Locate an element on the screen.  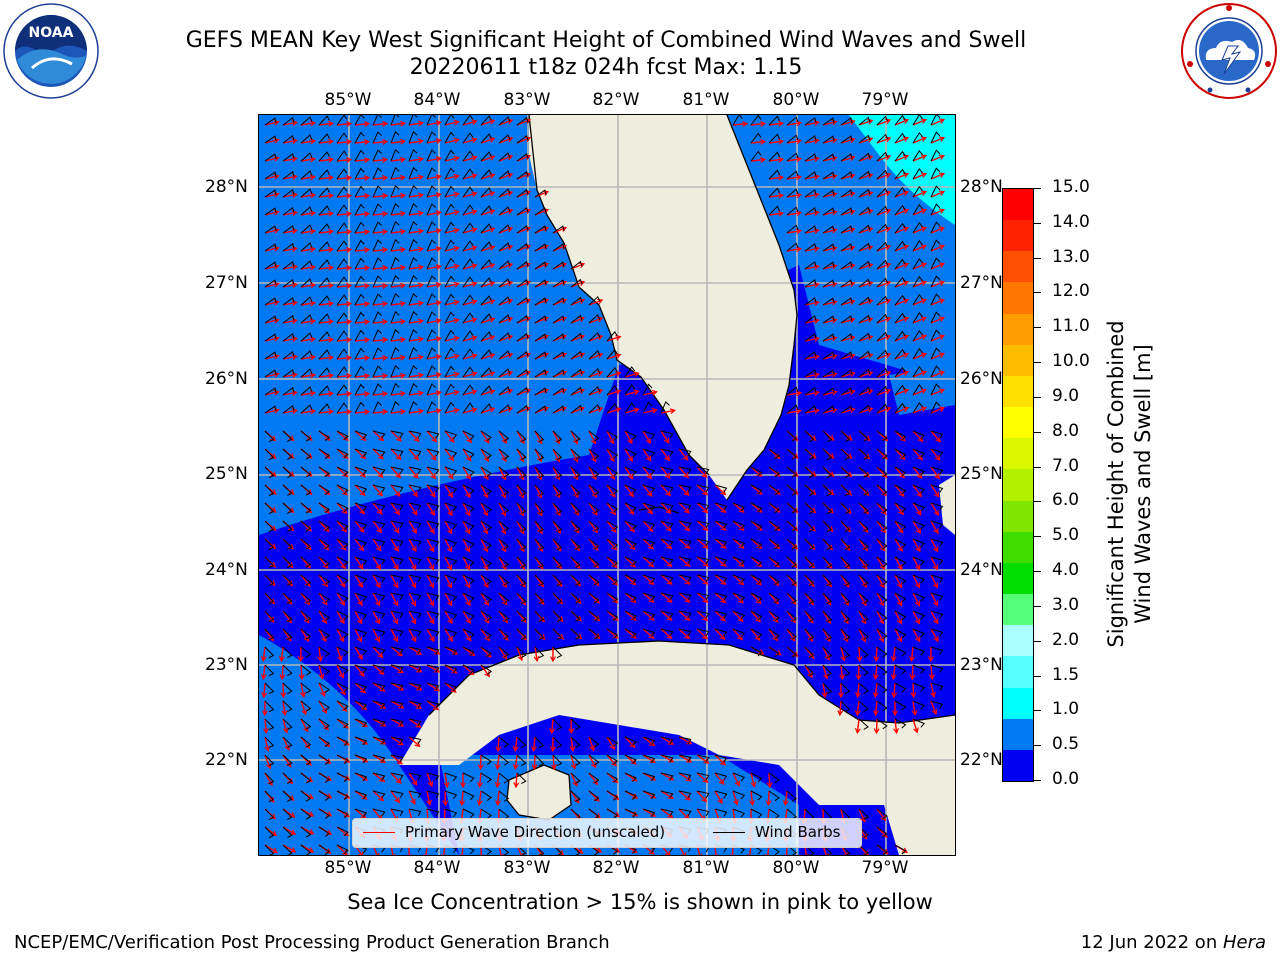
lat-label-right: 26°N is located at coordinates (981, 379).